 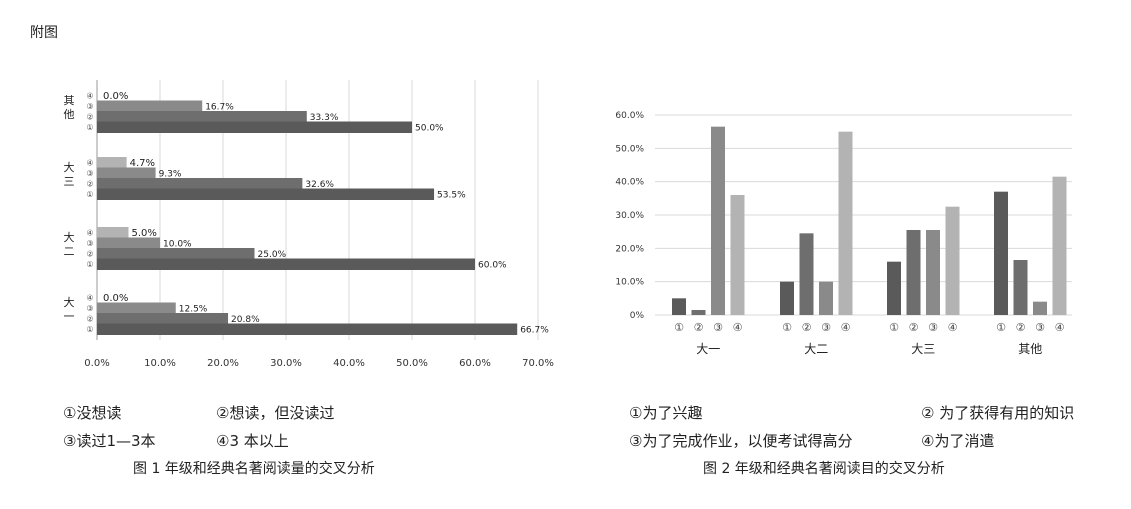 I want to click on data-label: 32.6%, so click(x=319, y=185).